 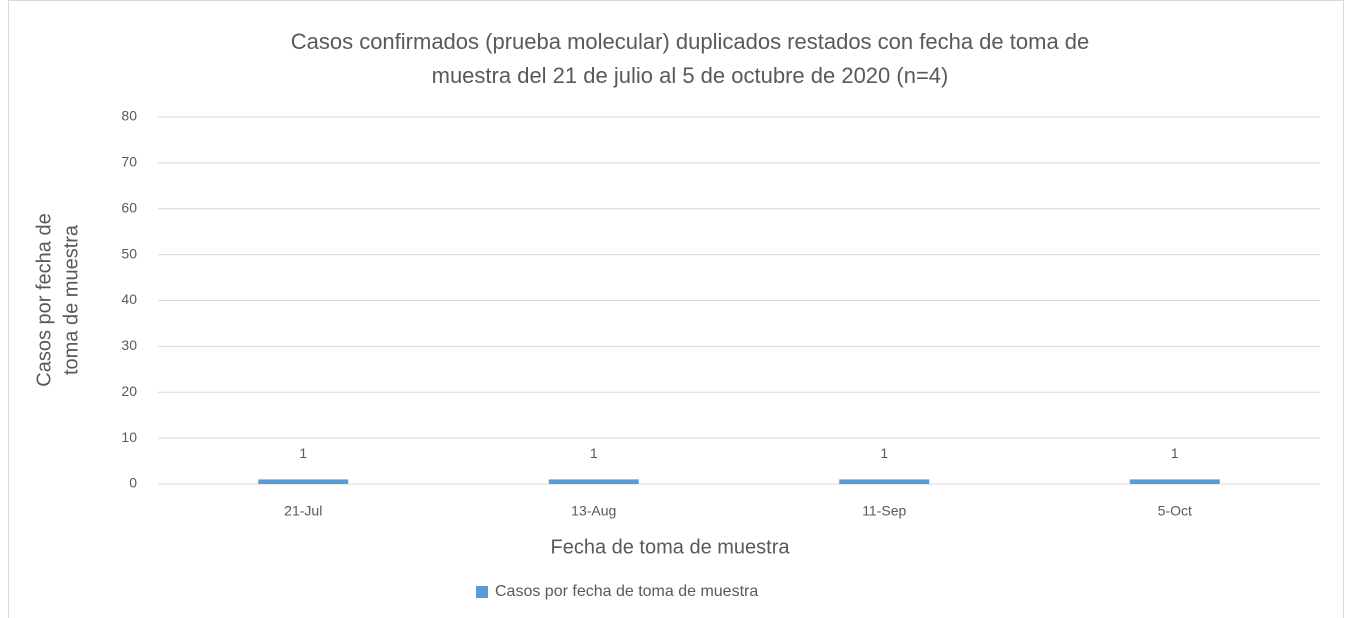 I want to click on y-tick-label: 30, so click(x=129, y=345).